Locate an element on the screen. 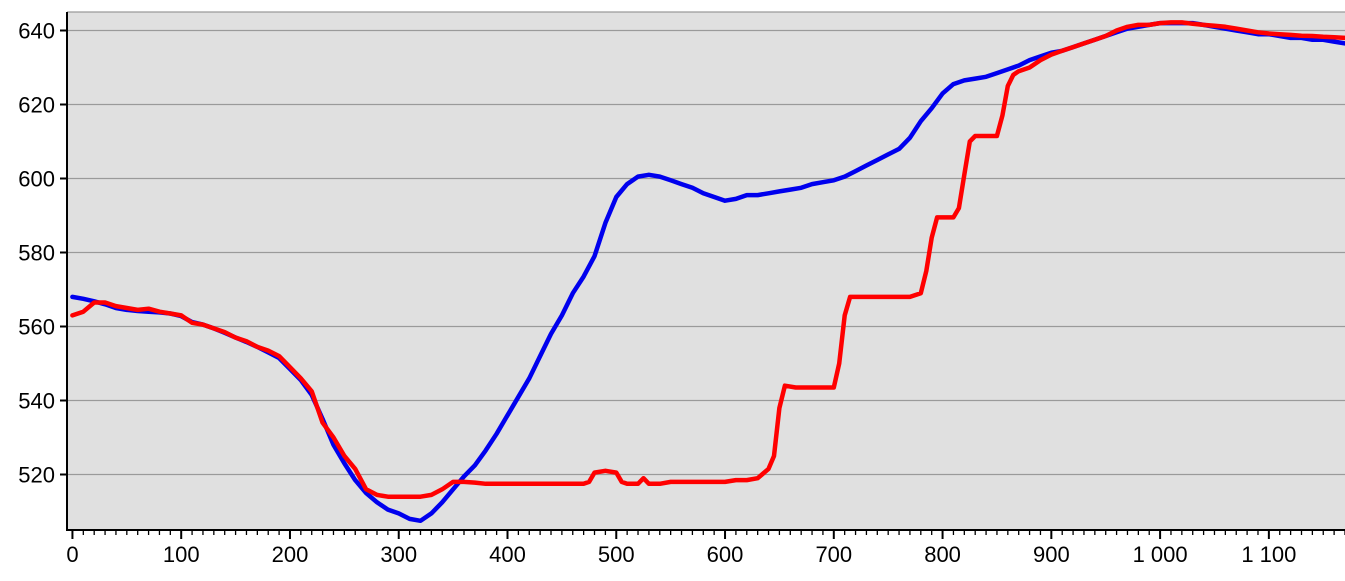 This screenshot has height=581, width=1345. x-tick-label: 1 100 is located at coordinates (1268, 554).